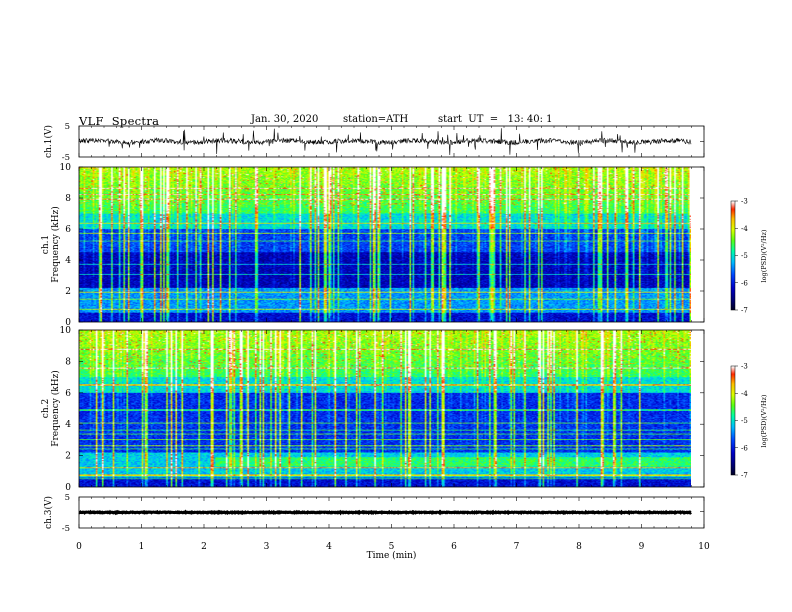 This screenshot has height=612, width=792. I want to click on y-axis-label: ch.3(V), so click(48, 512).